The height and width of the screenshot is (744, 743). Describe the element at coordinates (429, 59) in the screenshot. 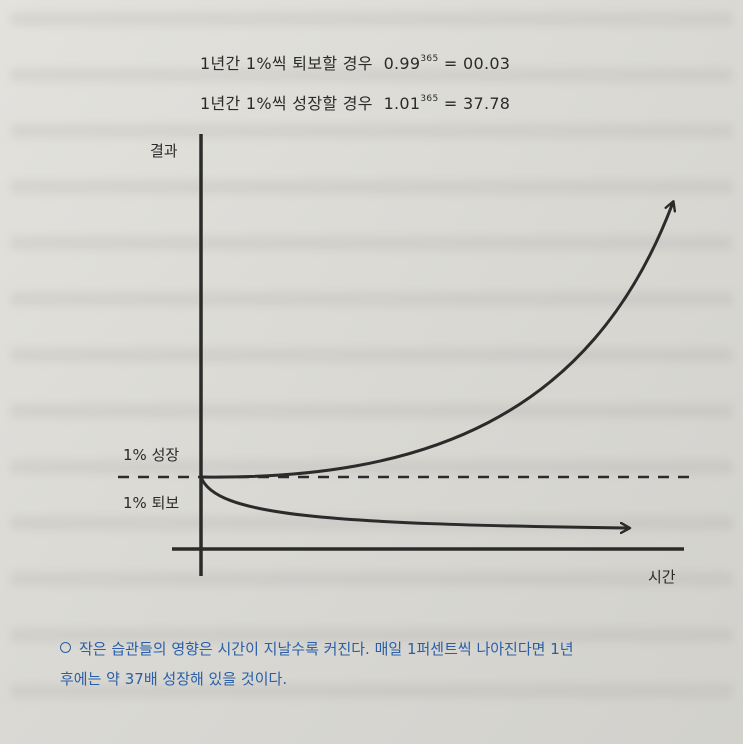

I see `formula-decline-exponent: 365` at that location.